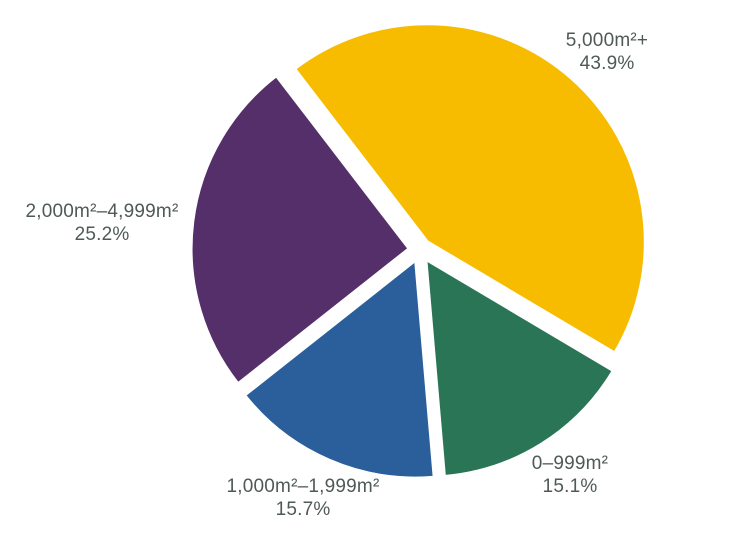  Describe the element at coordinates (570, 463) in the screenshot. I see `slice-range-text: 0–999m²` at that location.